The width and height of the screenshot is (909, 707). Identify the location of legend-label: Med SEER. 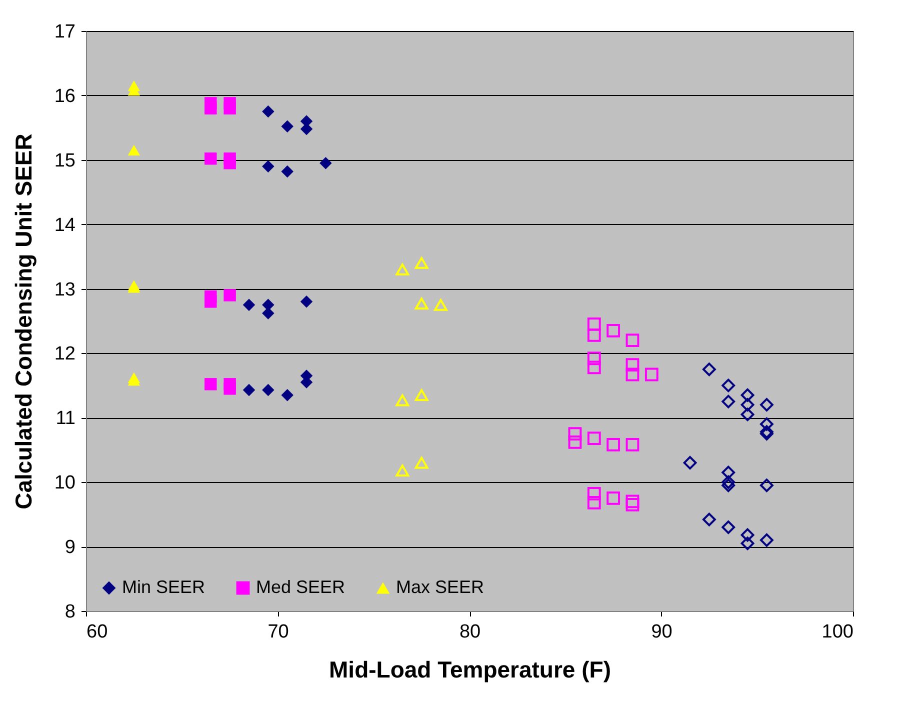
(301, 587).